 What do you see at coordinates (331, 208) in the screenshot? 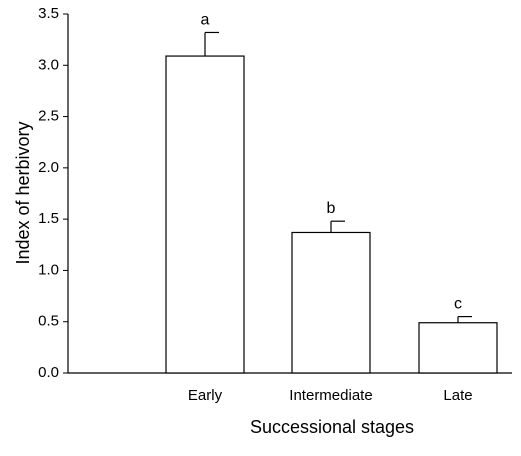
I see `significance-label: b` at bounding box center [331, 208].